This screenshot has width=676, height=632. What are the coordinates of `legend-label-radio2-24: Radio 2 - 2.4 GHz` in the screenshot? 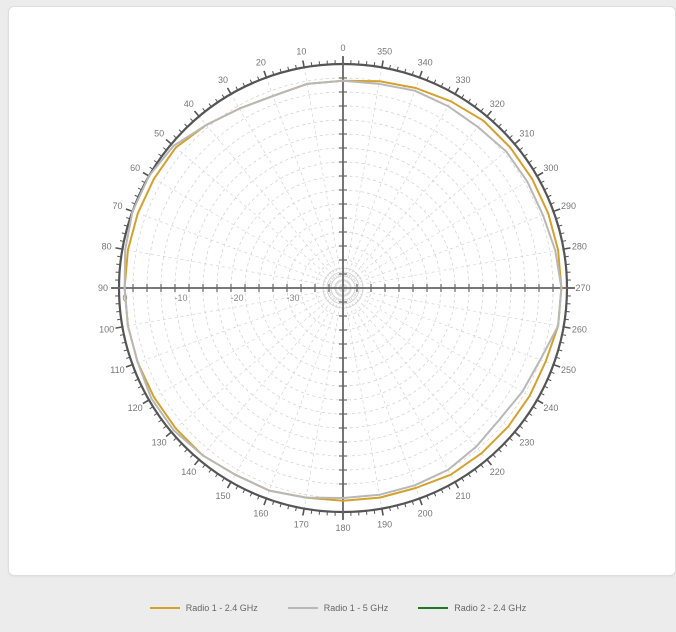 It's located at (490, 608).